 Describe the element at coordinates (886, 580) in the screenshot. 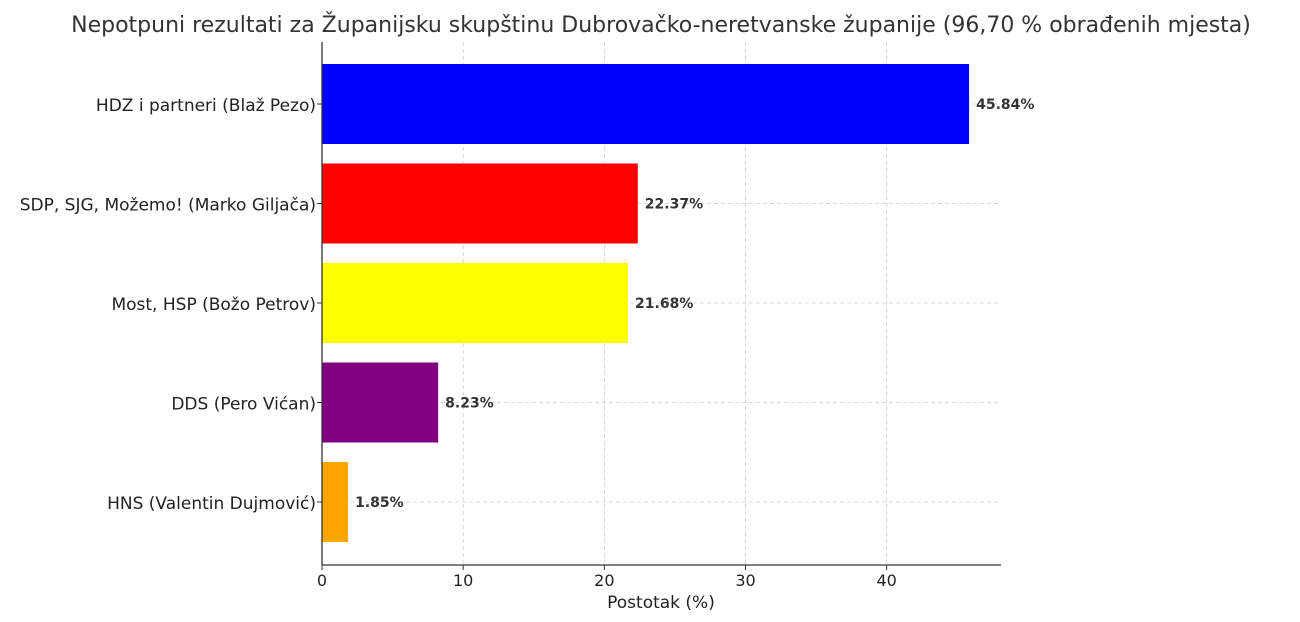

I see `x-tick-label: 40` at that location.